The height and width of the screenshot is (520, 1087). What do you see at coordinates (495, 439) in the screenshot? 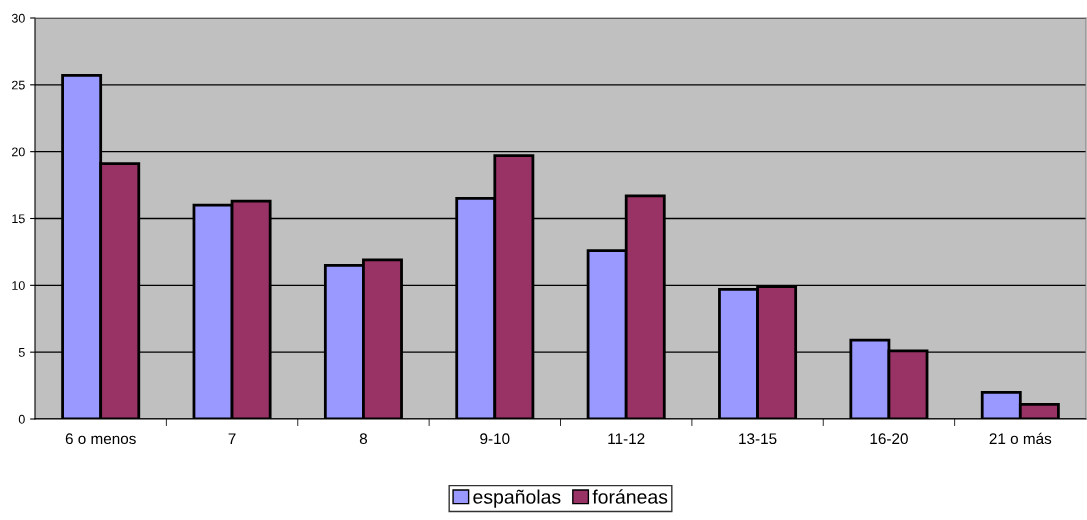
I see `x-tick-label: 9-10` at bounding box center [495, 439].